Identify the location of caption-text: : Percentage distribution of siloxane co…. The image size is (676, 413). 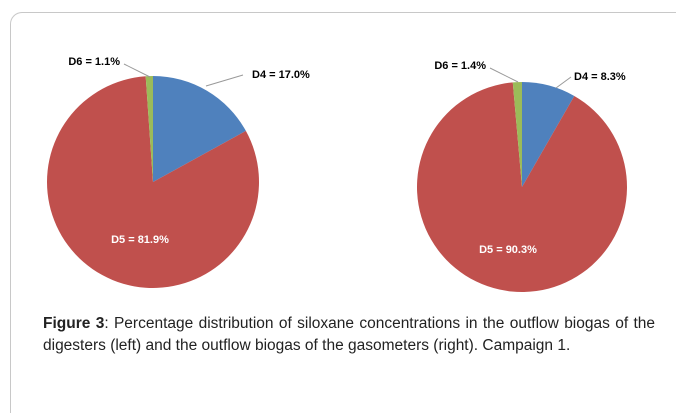
(349, 334).